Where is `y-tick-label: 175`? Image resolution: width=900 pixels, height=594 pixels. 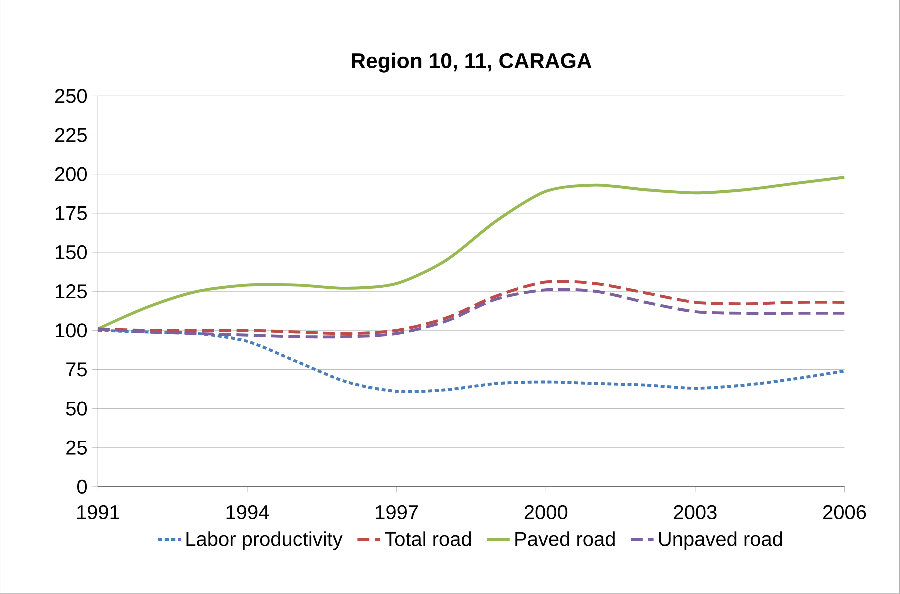 y-tick-label: 175 is located at coordinates (71, 213).